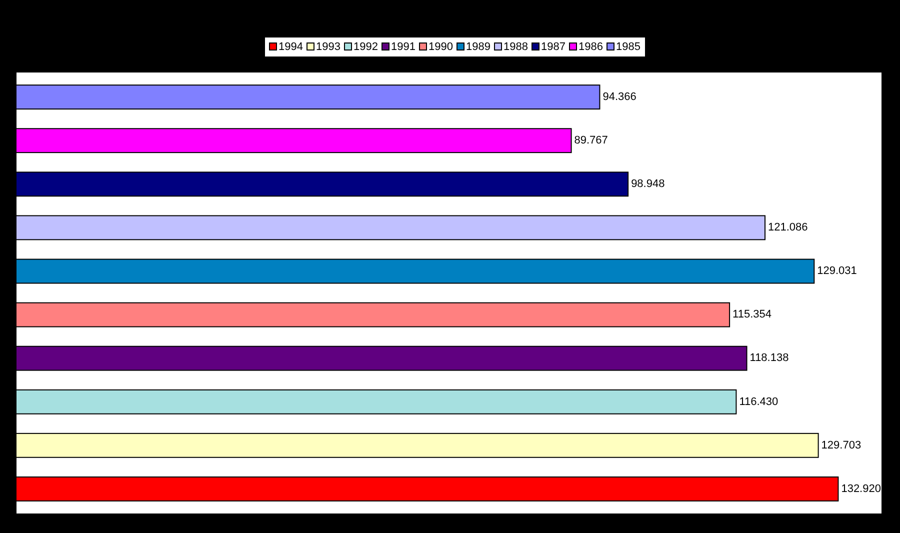  I want to click on data-label: 98.948, so click(648, 184).